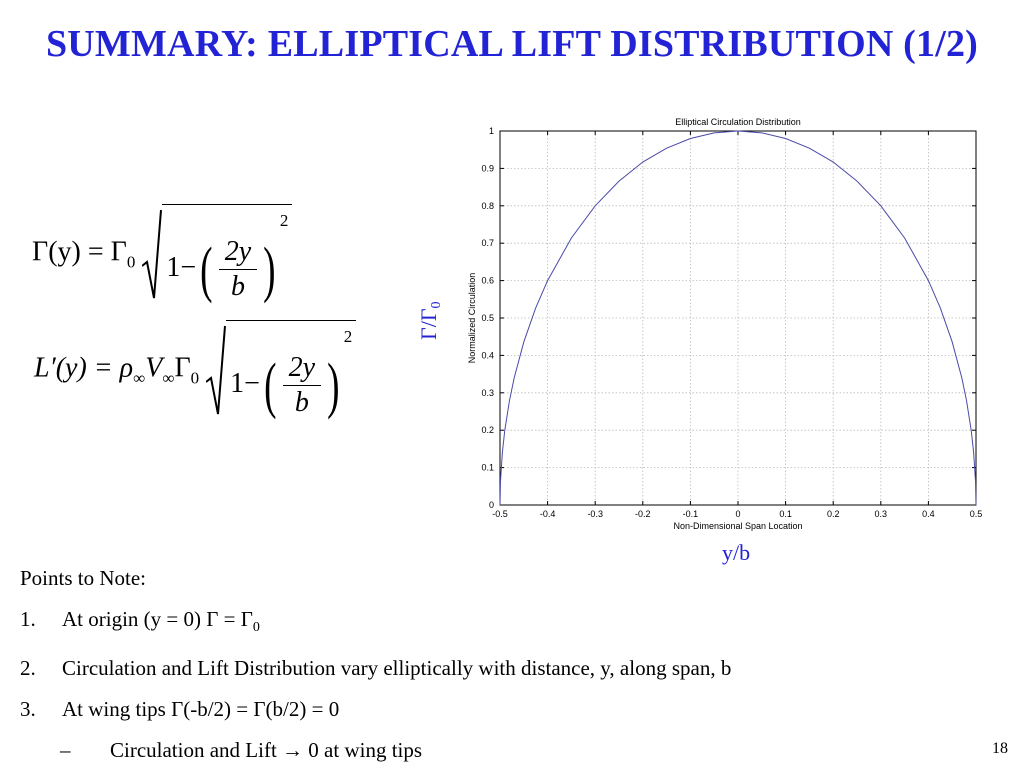  Describe the element at coordinates (168, 378) in the screenshot. I see `eq2-v-sub: ∞` at that location.